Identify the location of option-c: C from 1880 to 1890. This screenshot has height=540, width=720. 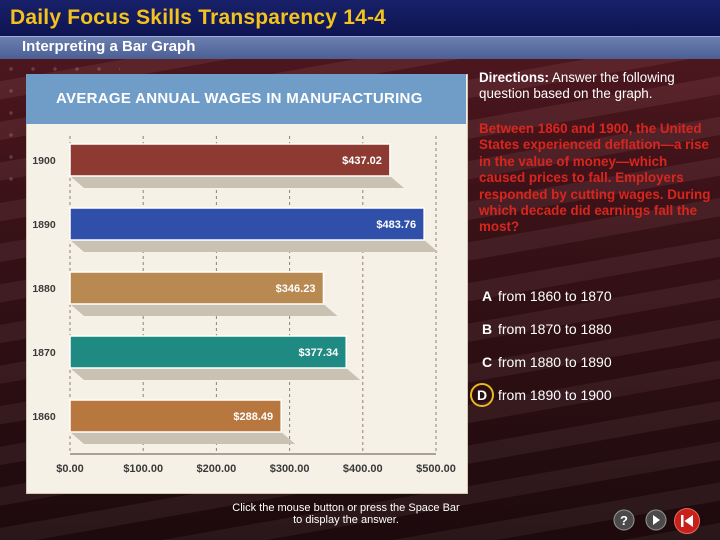
(595, 366).